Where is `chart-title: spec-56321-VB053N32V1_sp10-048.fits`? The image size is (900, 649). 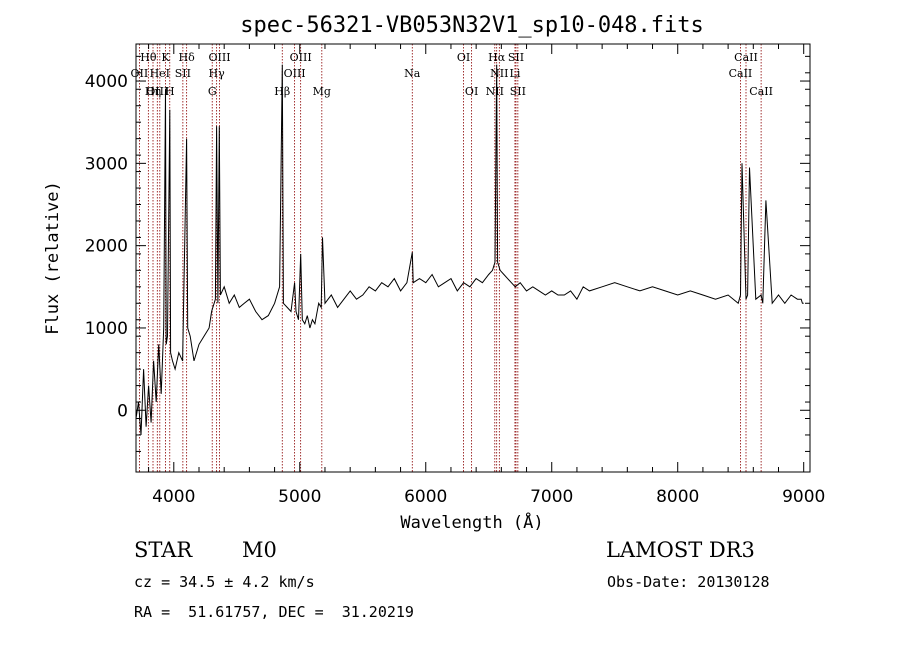
chart-title: spec-56321-VB053N32V1_sp10-048.fits is located at coordinates (472, 25).